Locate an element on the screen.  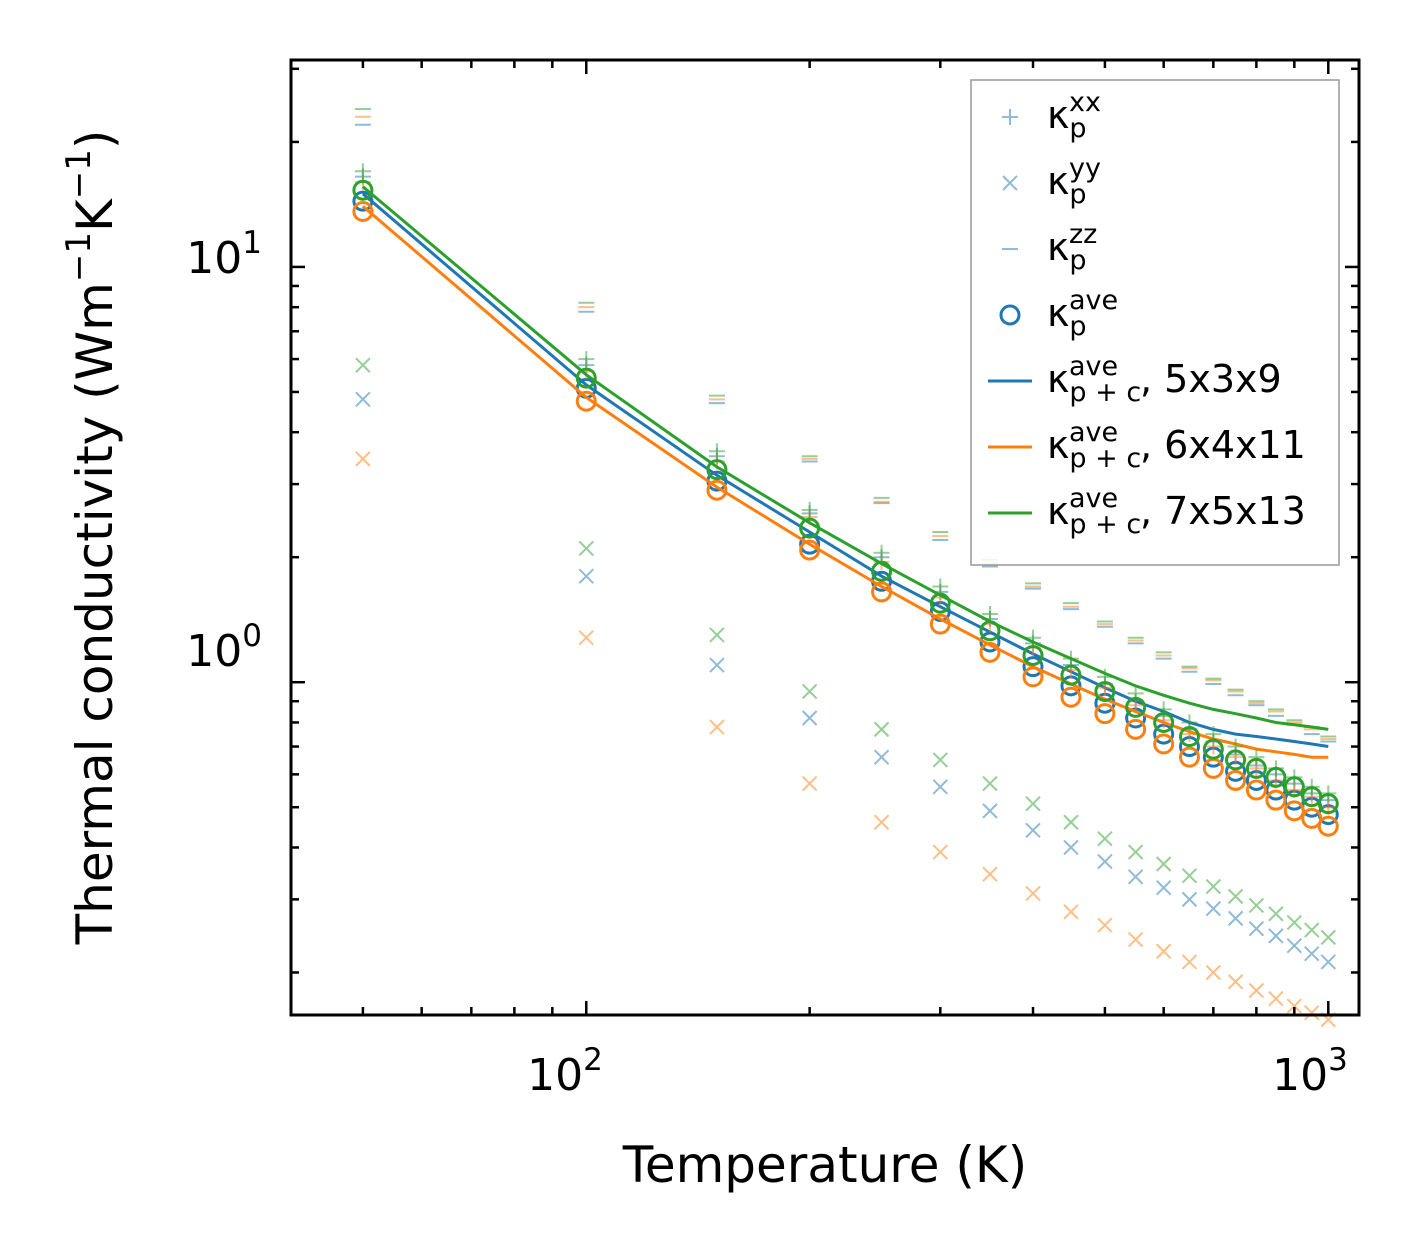
legend-label-line-7x5x13: κp + cave, 7x5x13 is located at coordinates (1176, 511).